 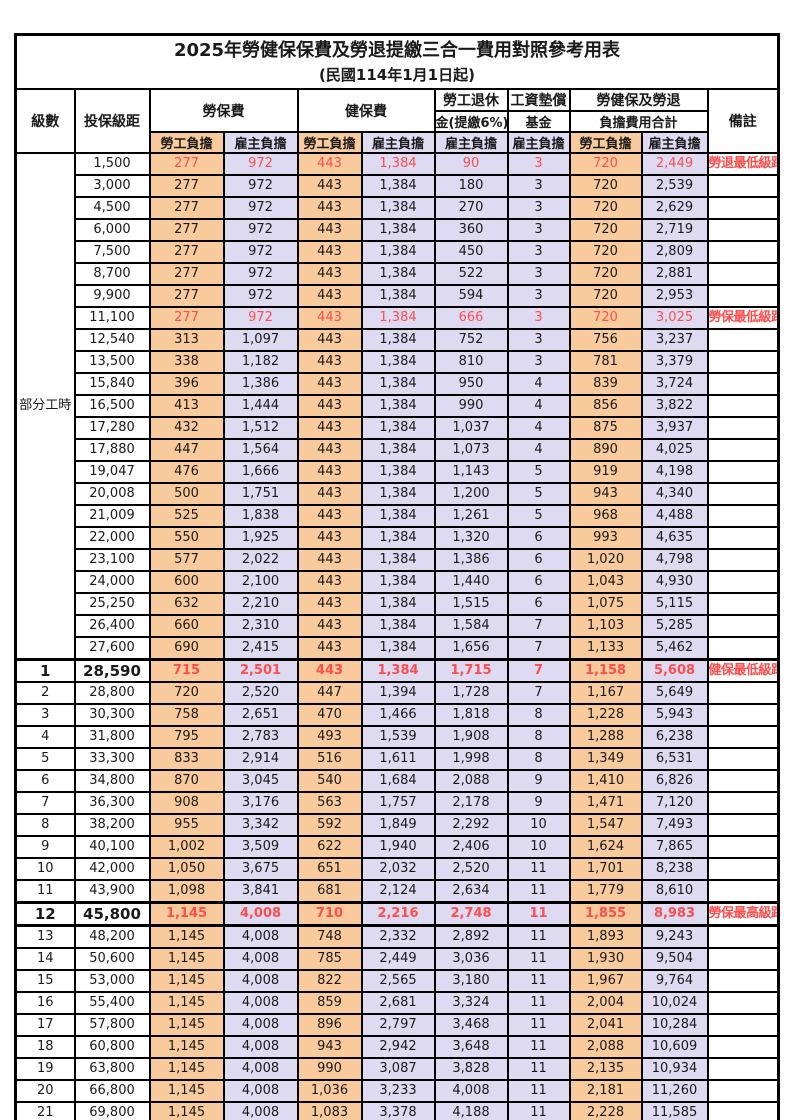 I want to click on table-row: 19,047 476 1,666 443 1,384 1,143 5 919 4,198, so click(x=398, y=472).